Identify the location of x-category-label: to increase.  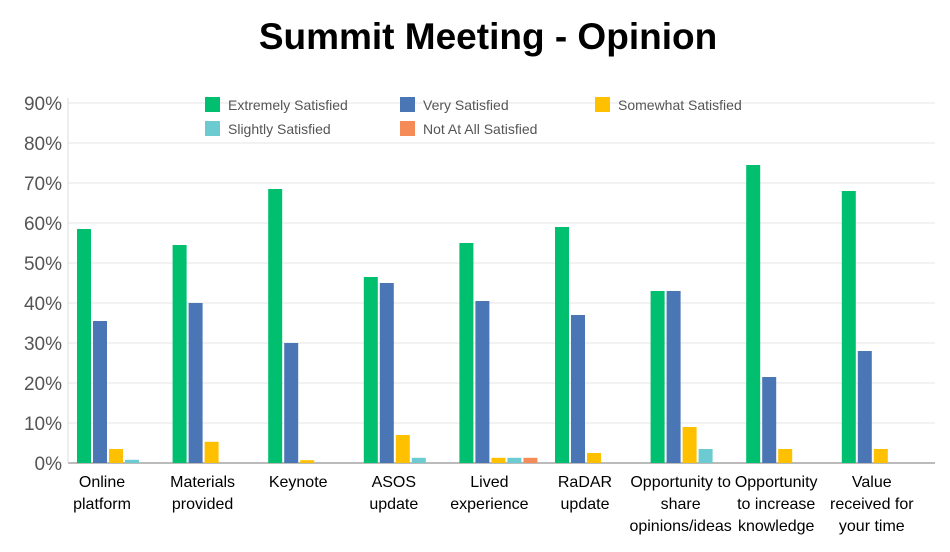
(776, 504).